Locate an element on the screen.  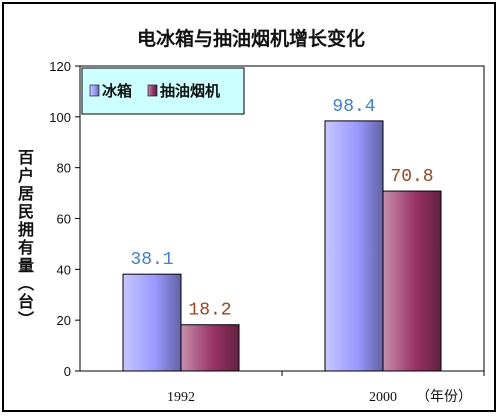
y-tick-label: 40 is located at coordinates (64, 269).